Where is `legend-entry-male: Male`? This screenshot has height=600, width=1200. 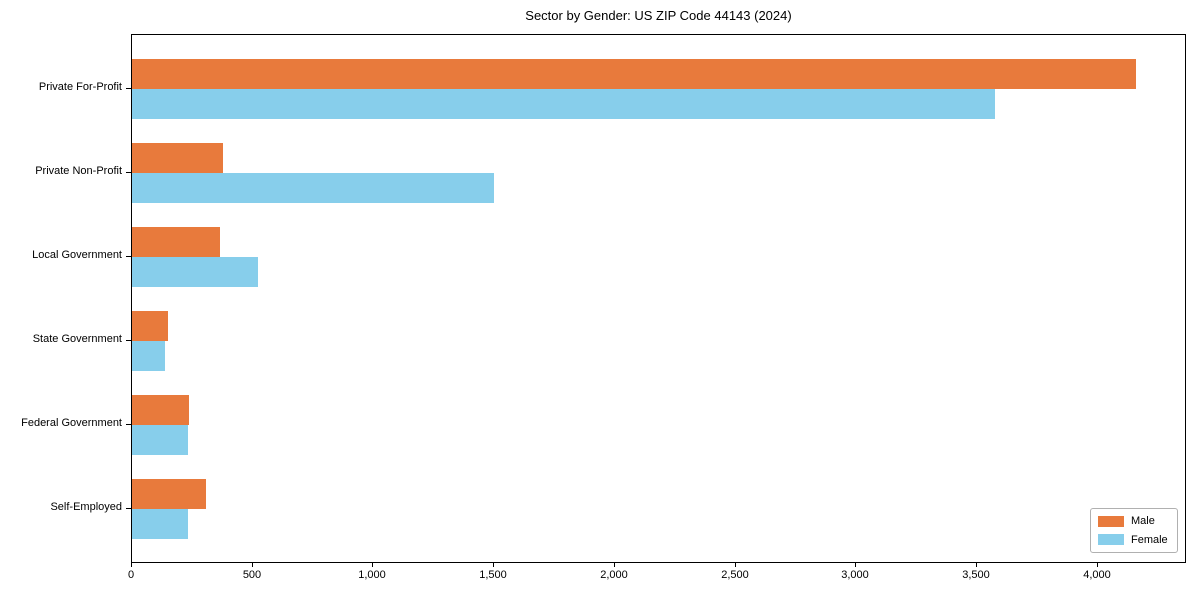
legend-entry-male: Male is located at coordinates (1137, 521).